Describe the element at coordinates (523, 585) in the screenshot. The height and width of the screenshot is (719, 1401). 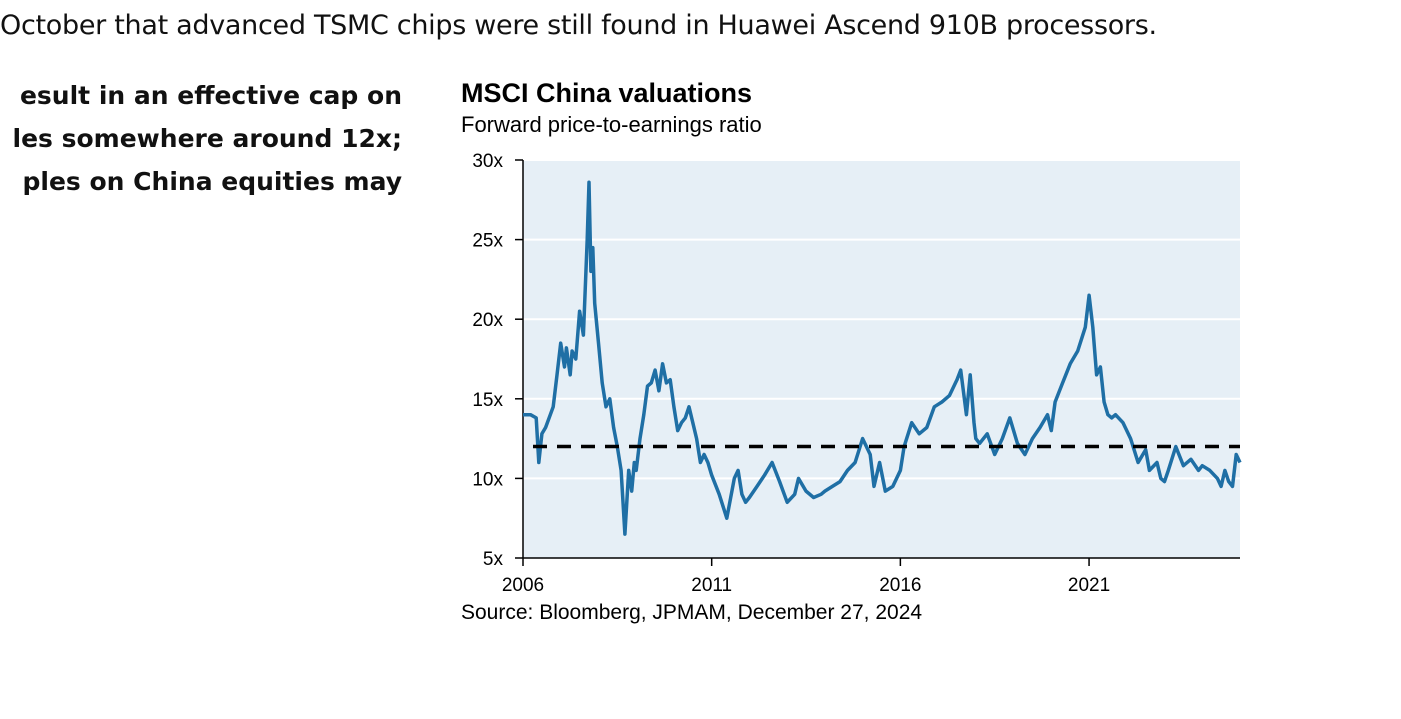
I see `x-tick-label: 2006` at that location.